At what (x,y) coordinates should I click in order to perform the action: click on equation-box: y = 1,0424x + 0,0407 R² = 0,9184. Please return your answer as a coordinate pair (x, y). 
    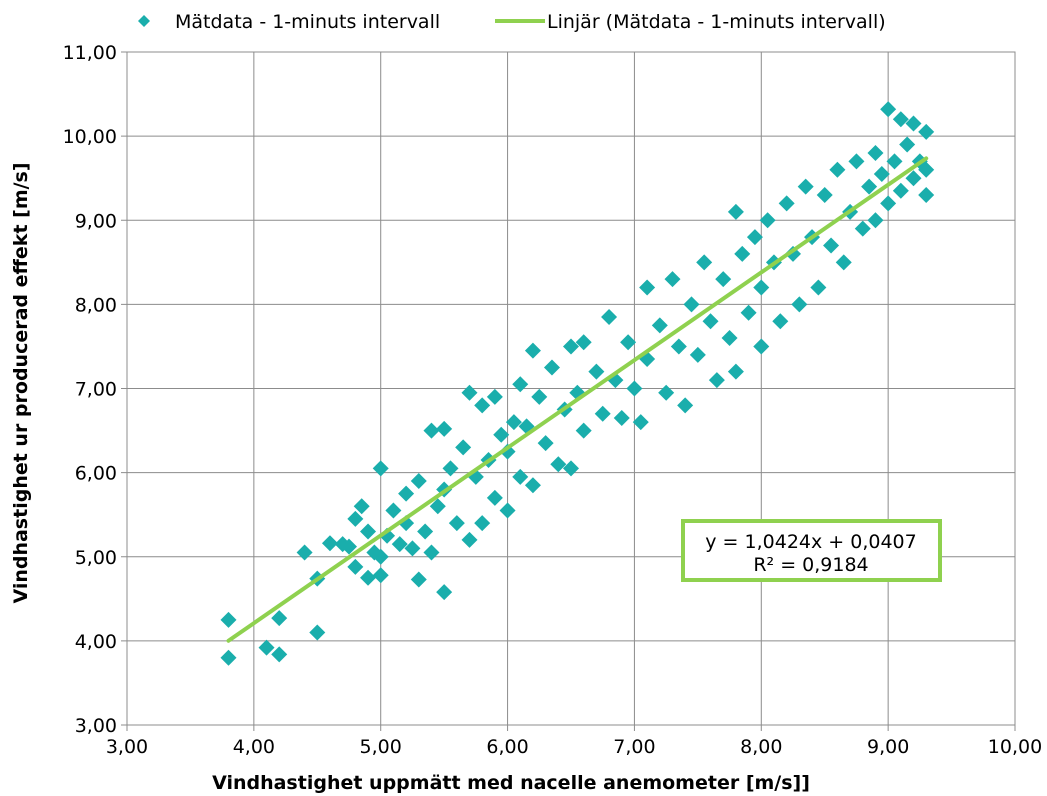
    Looking at the image, I should click on (811, 550).